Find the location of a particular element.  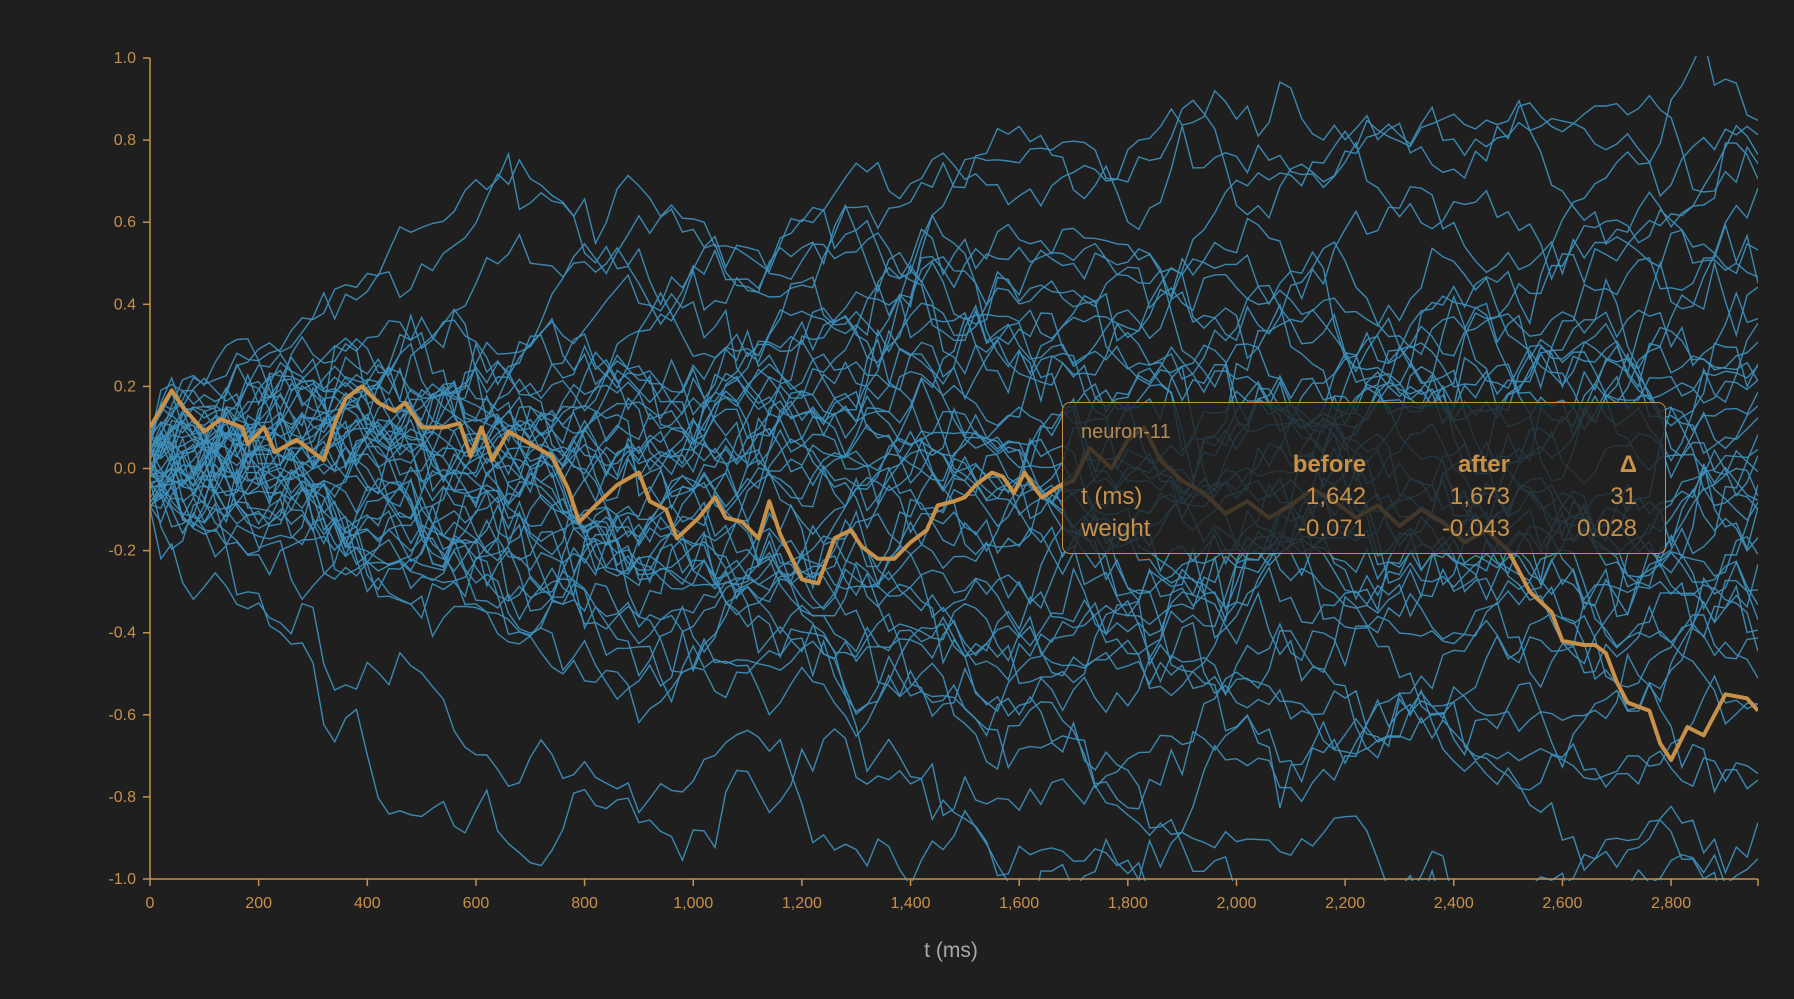

tooltip-header-empty is located at coordinates (1146, 465).